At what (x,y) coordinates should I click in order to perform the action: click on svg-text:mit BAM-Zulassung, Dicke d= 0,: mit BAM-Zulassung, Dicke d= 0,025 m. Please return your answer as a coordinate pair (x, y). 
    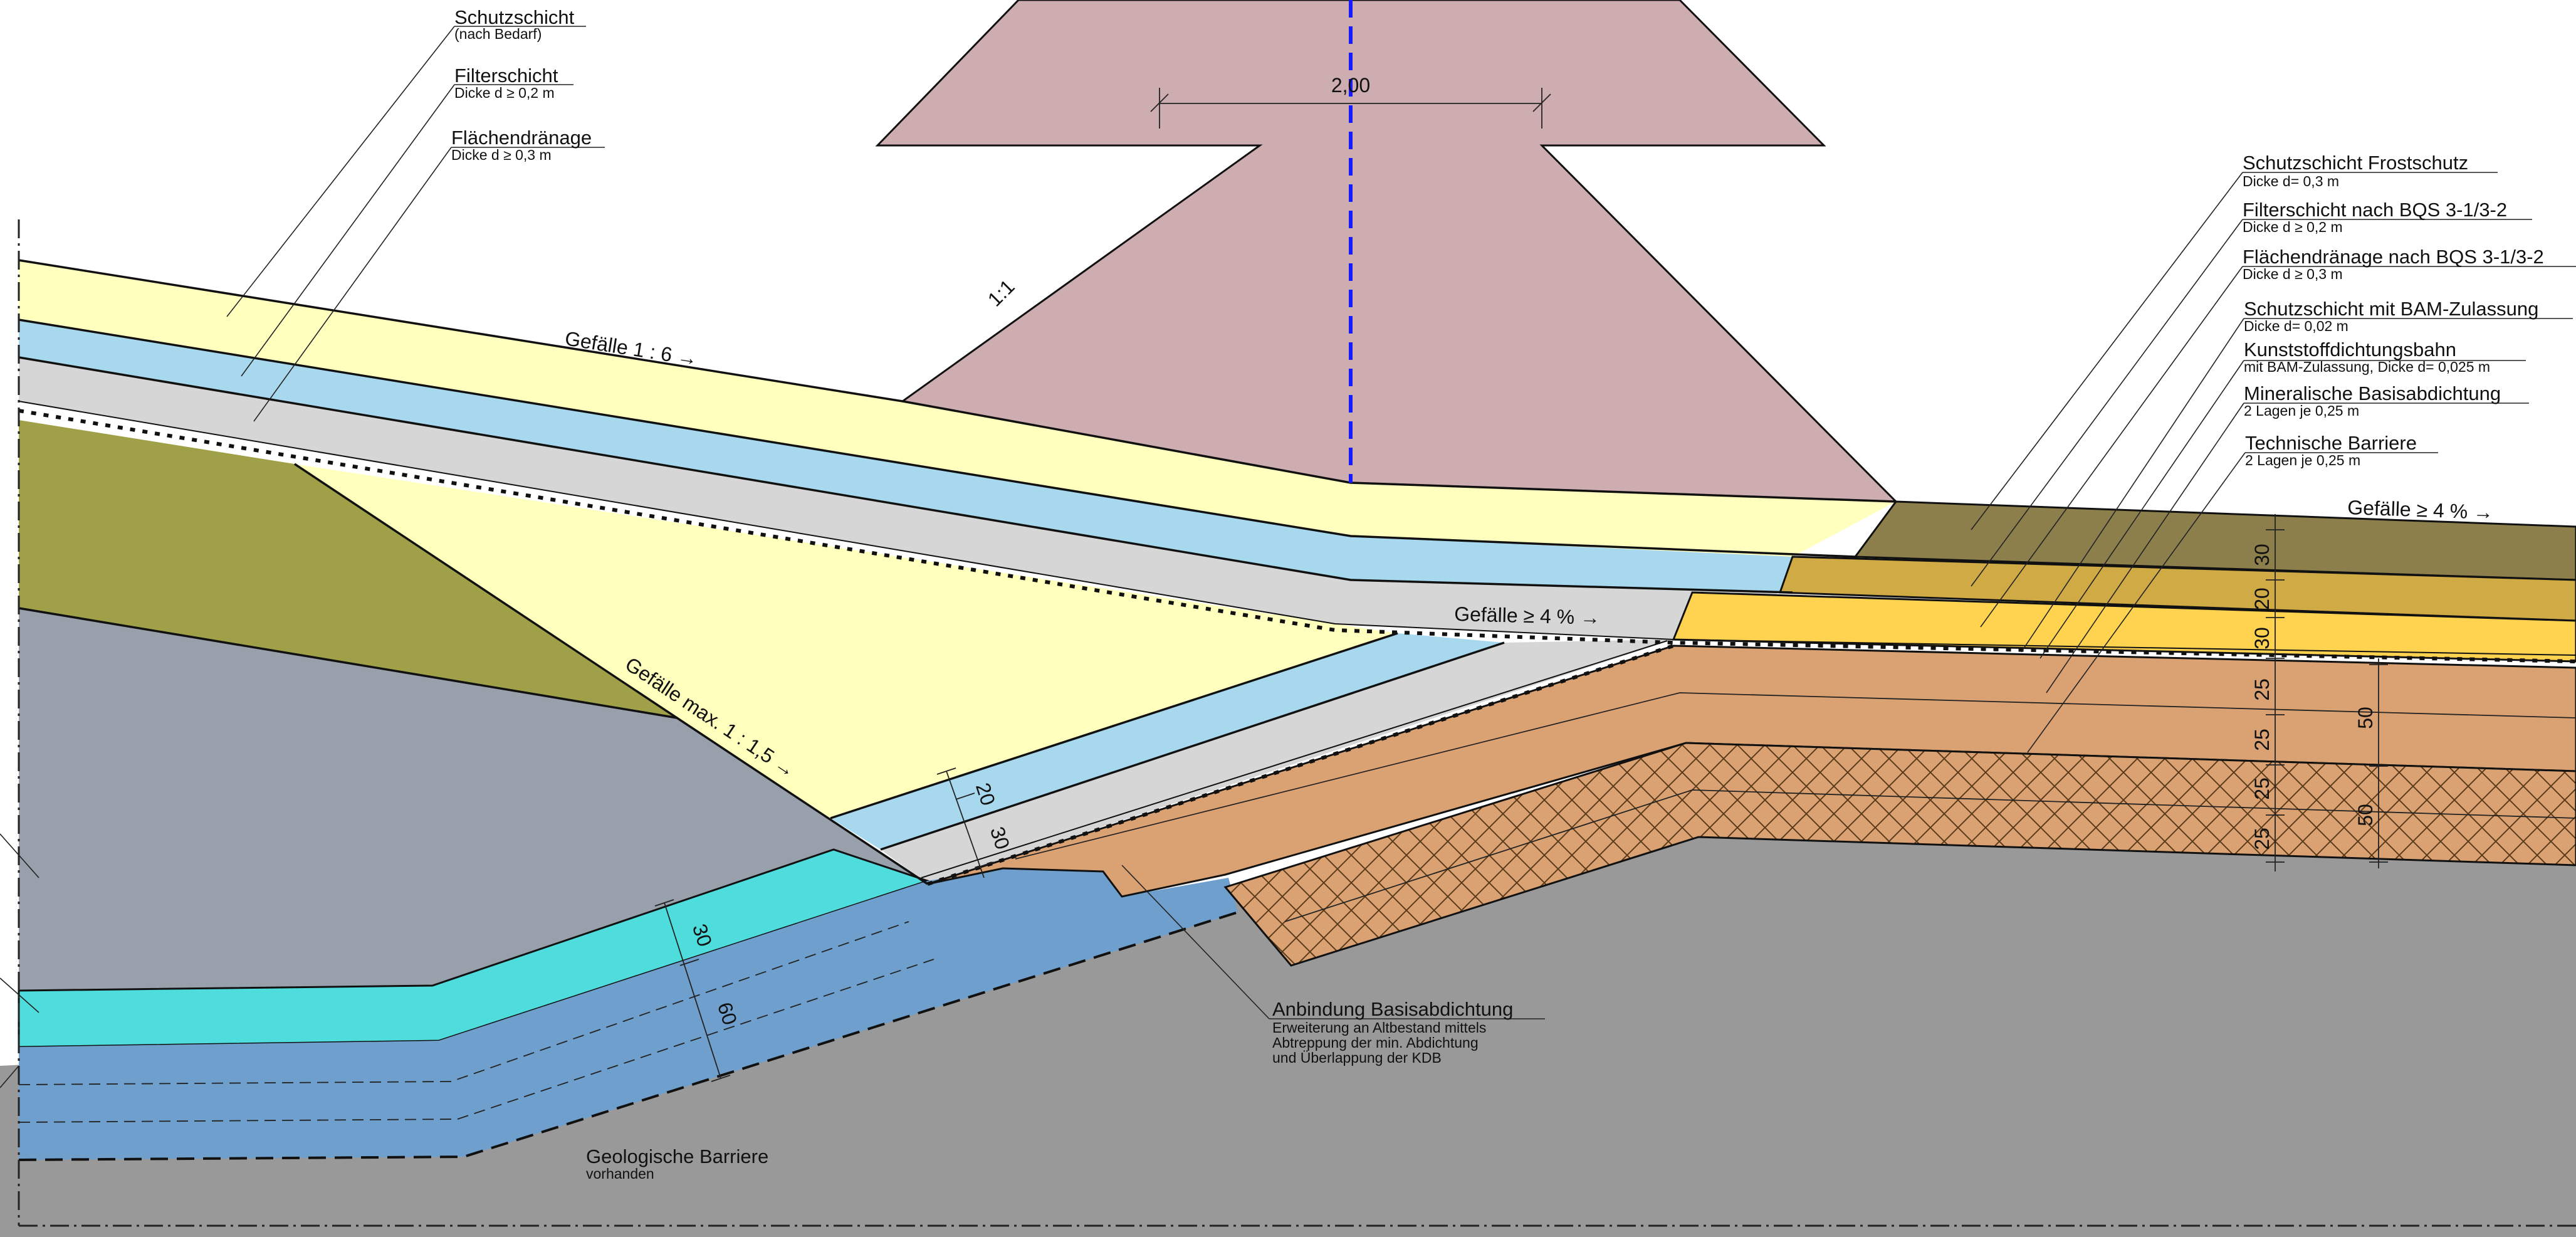
    Looking at the image, I should click on (2367, 367).